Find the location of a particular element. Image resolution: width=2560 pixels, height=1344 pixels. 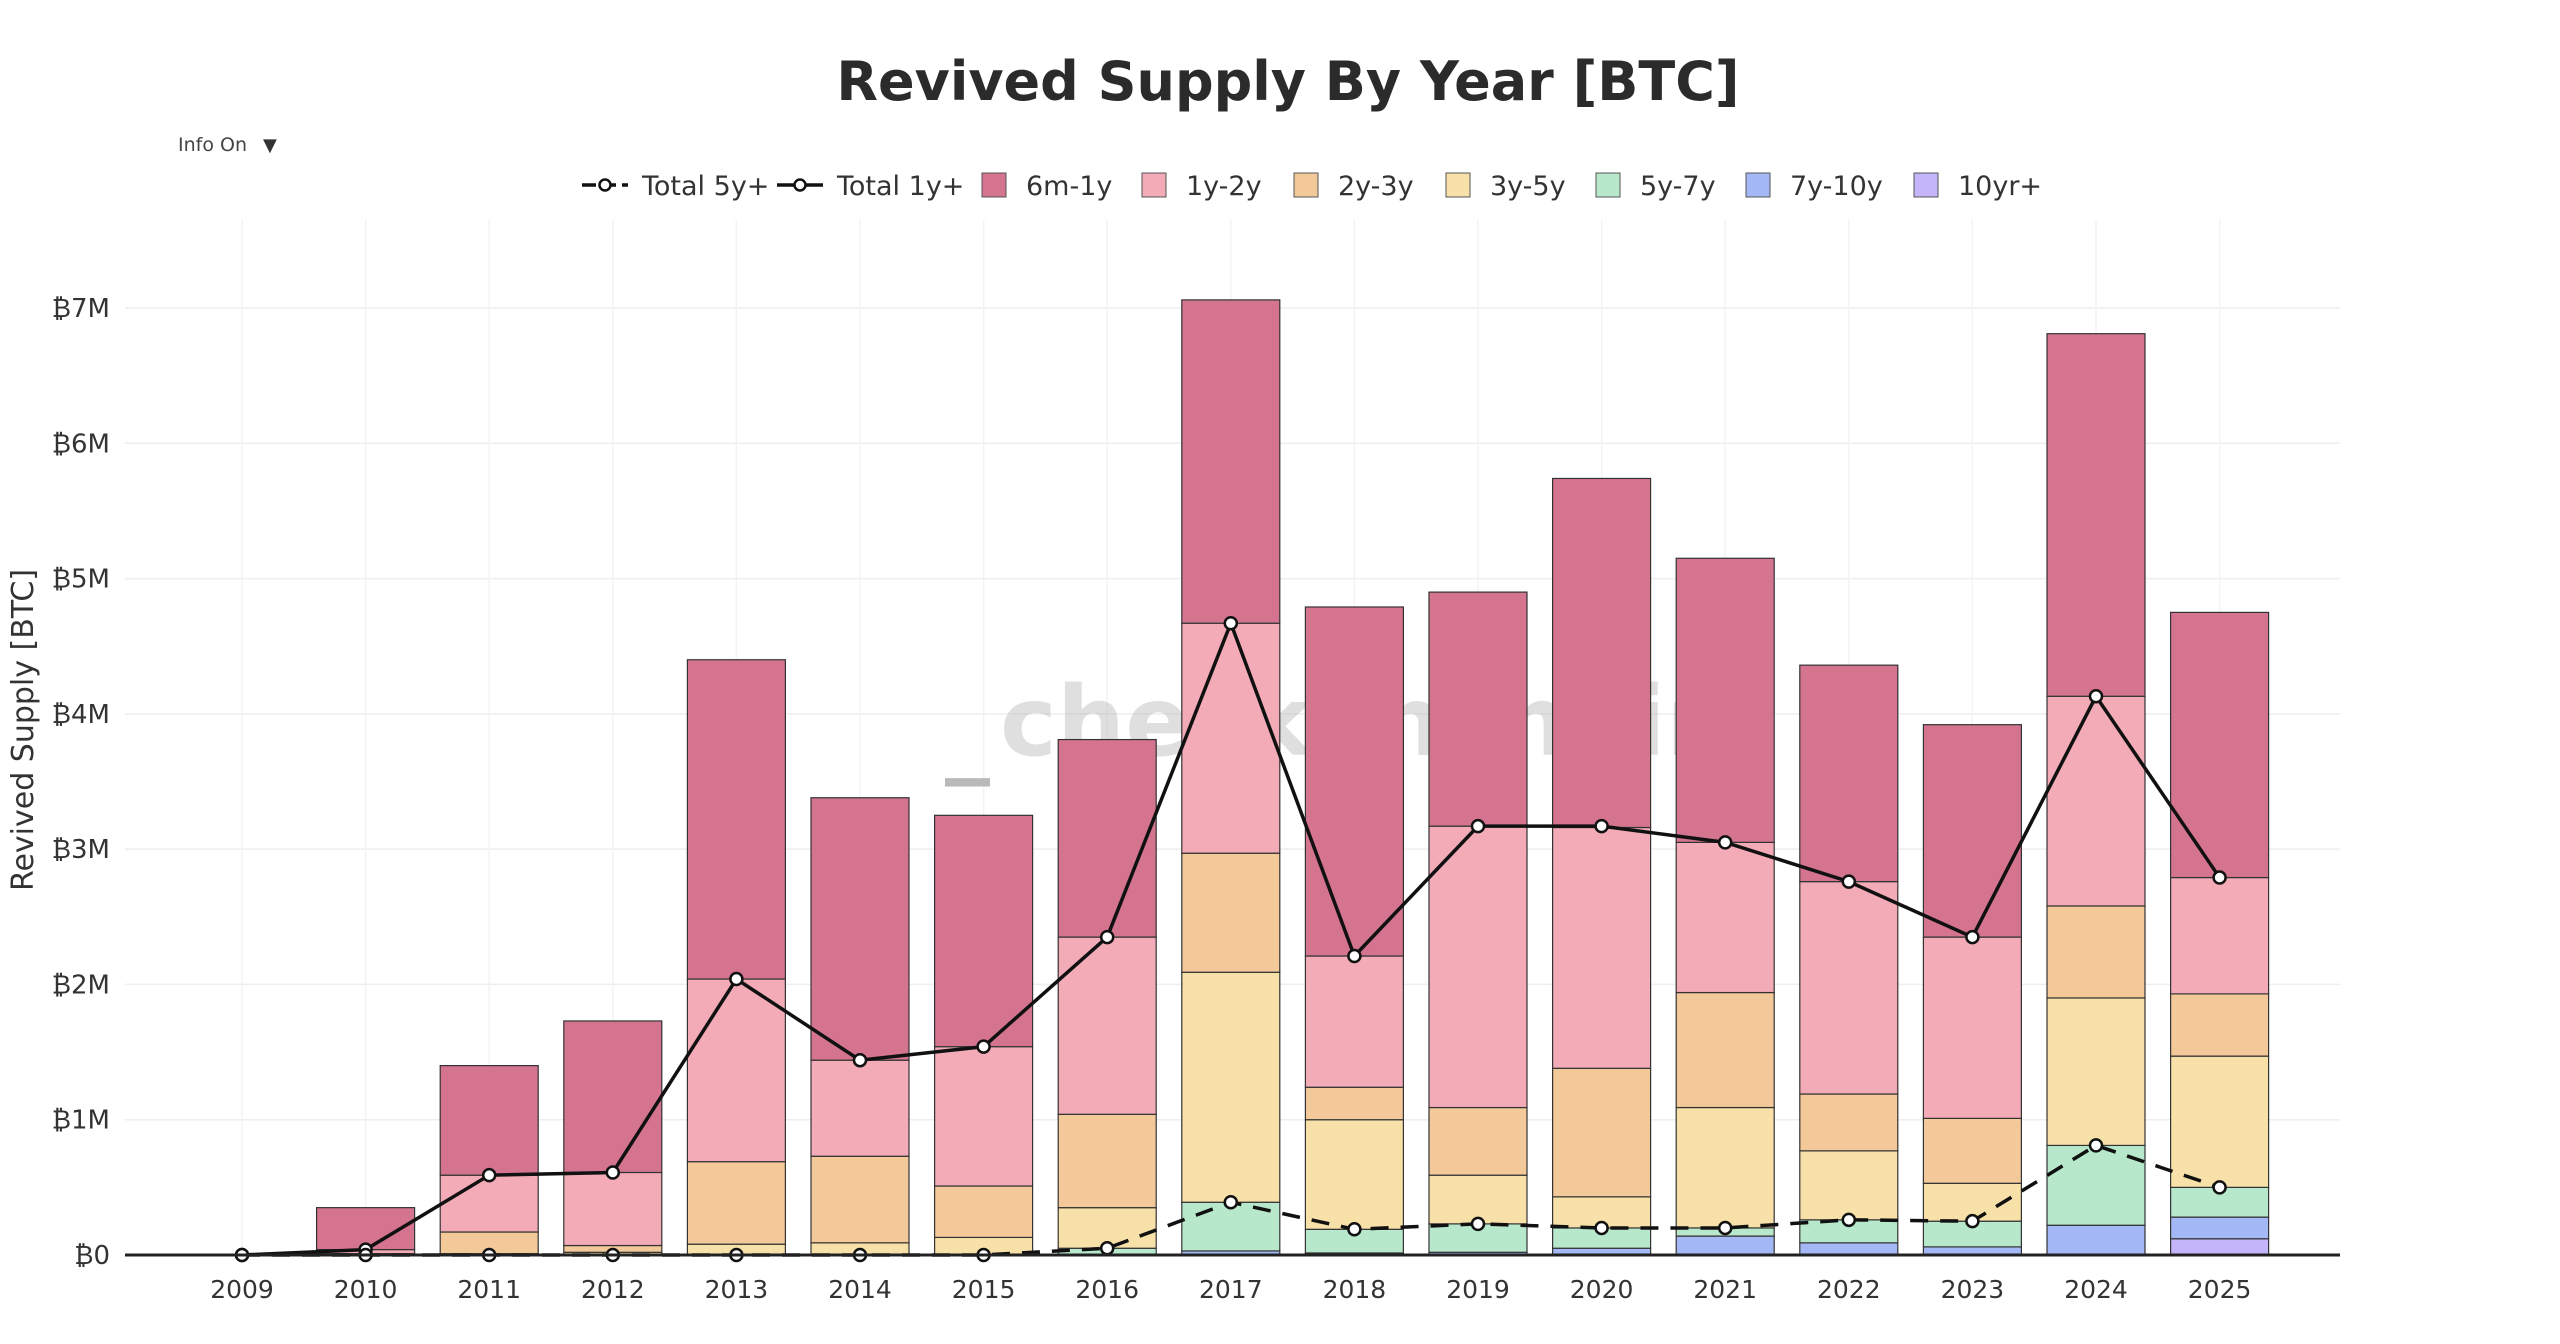

bar-segment-2y-3y-2020 is located at coordinates (1601, 1132).